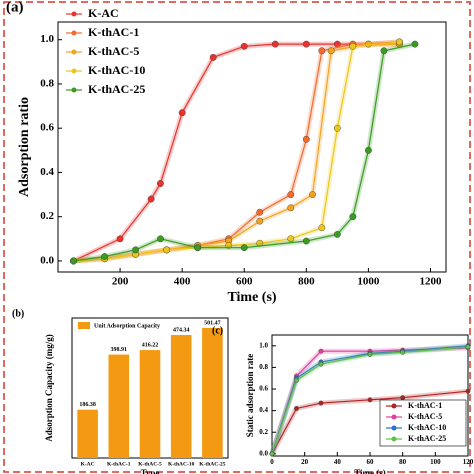 The height and width of the screenshot is (474, 474). What do you see at coordinates (368, 281) in the screenshot?
I see `x-tick-label: 1000` at bounding box center [368, 281].